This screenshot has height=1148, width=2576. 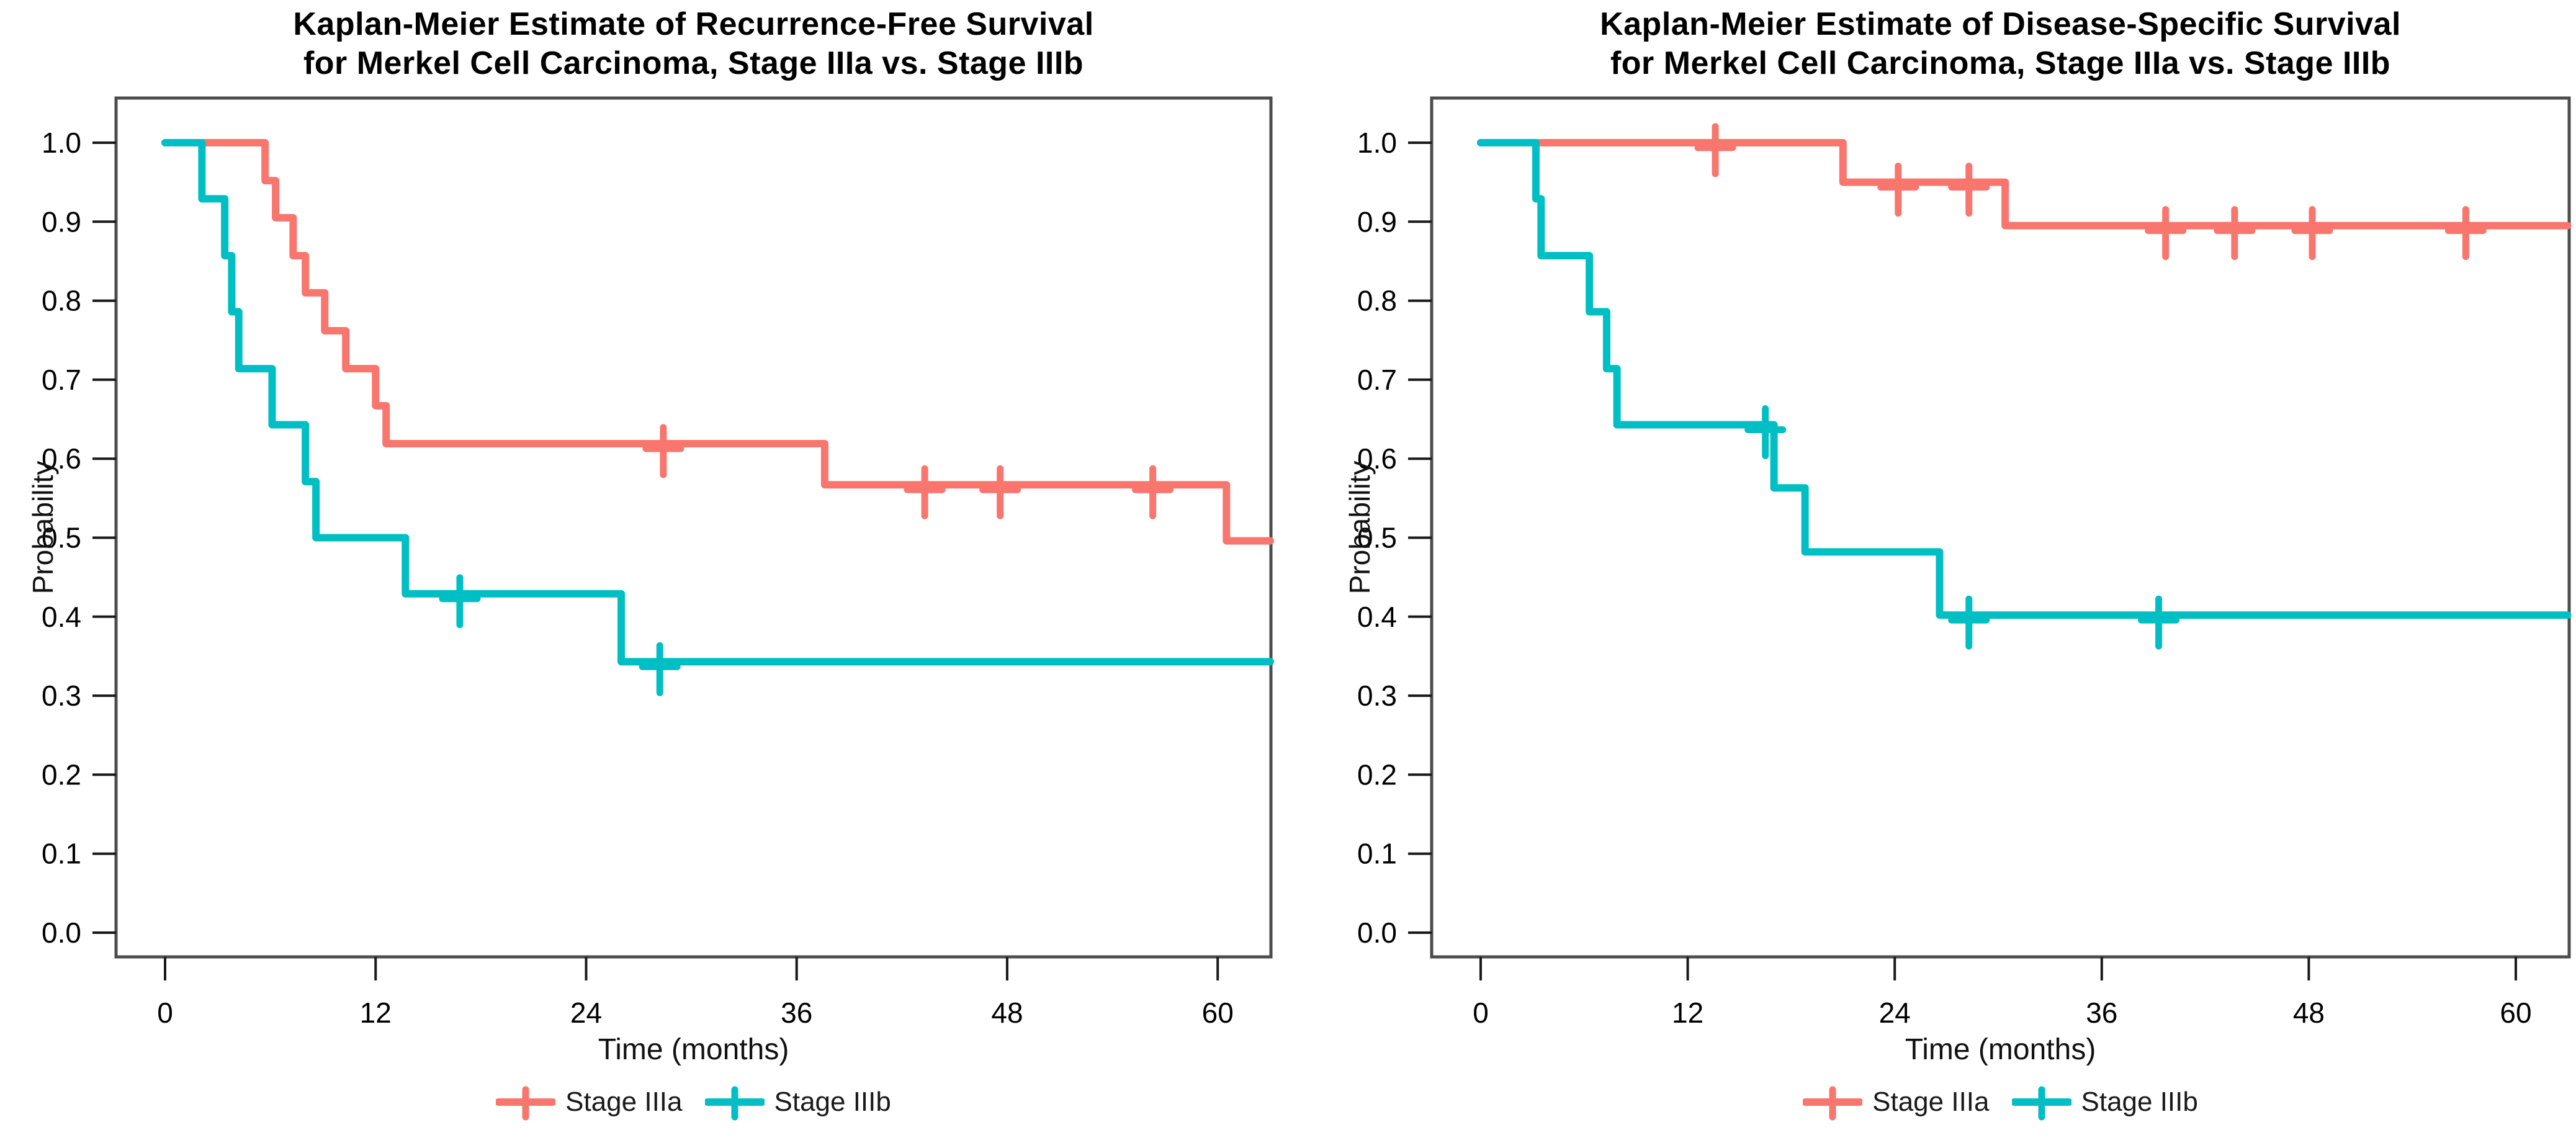 I want to click on y-axis-label-left: Probability, so click(x=43, y=527).